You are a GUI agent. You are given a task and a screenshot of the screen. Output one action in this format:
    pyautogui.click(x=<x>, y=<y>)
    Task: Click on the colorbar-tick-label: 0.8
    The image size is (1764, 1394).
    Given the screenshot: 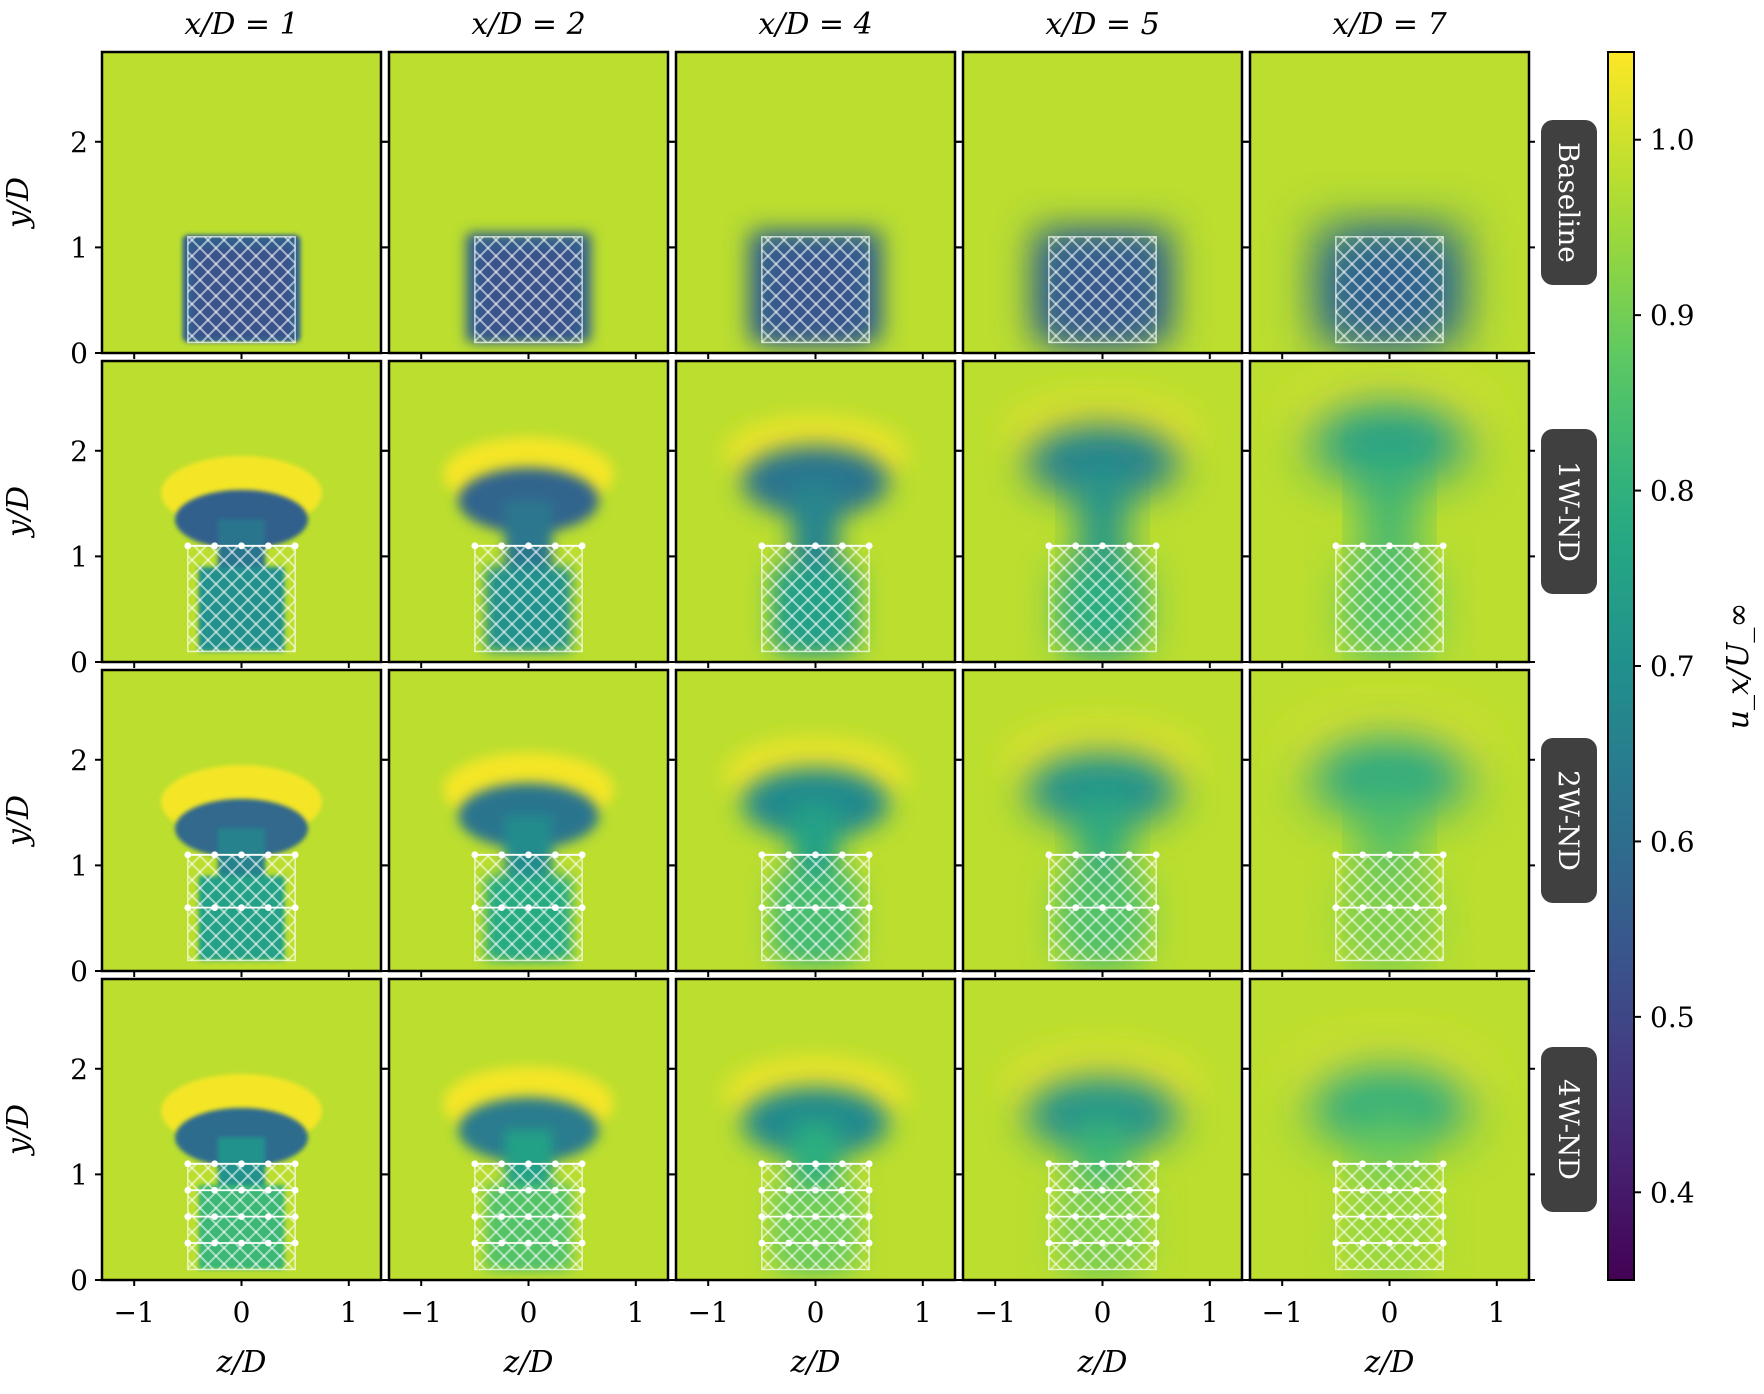 What is the action you would take?
    pyautogui.click(x=1672, y=491)
    